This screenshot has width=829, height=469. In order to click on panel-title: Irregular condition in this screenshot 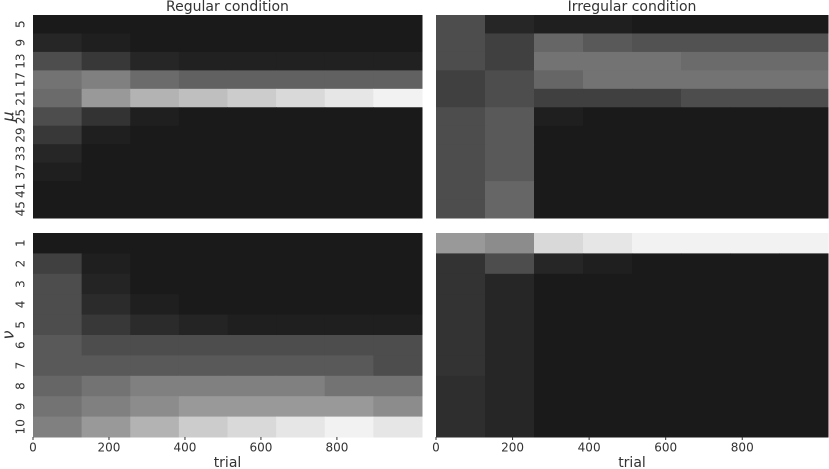, I will do `click(632, 7)`.